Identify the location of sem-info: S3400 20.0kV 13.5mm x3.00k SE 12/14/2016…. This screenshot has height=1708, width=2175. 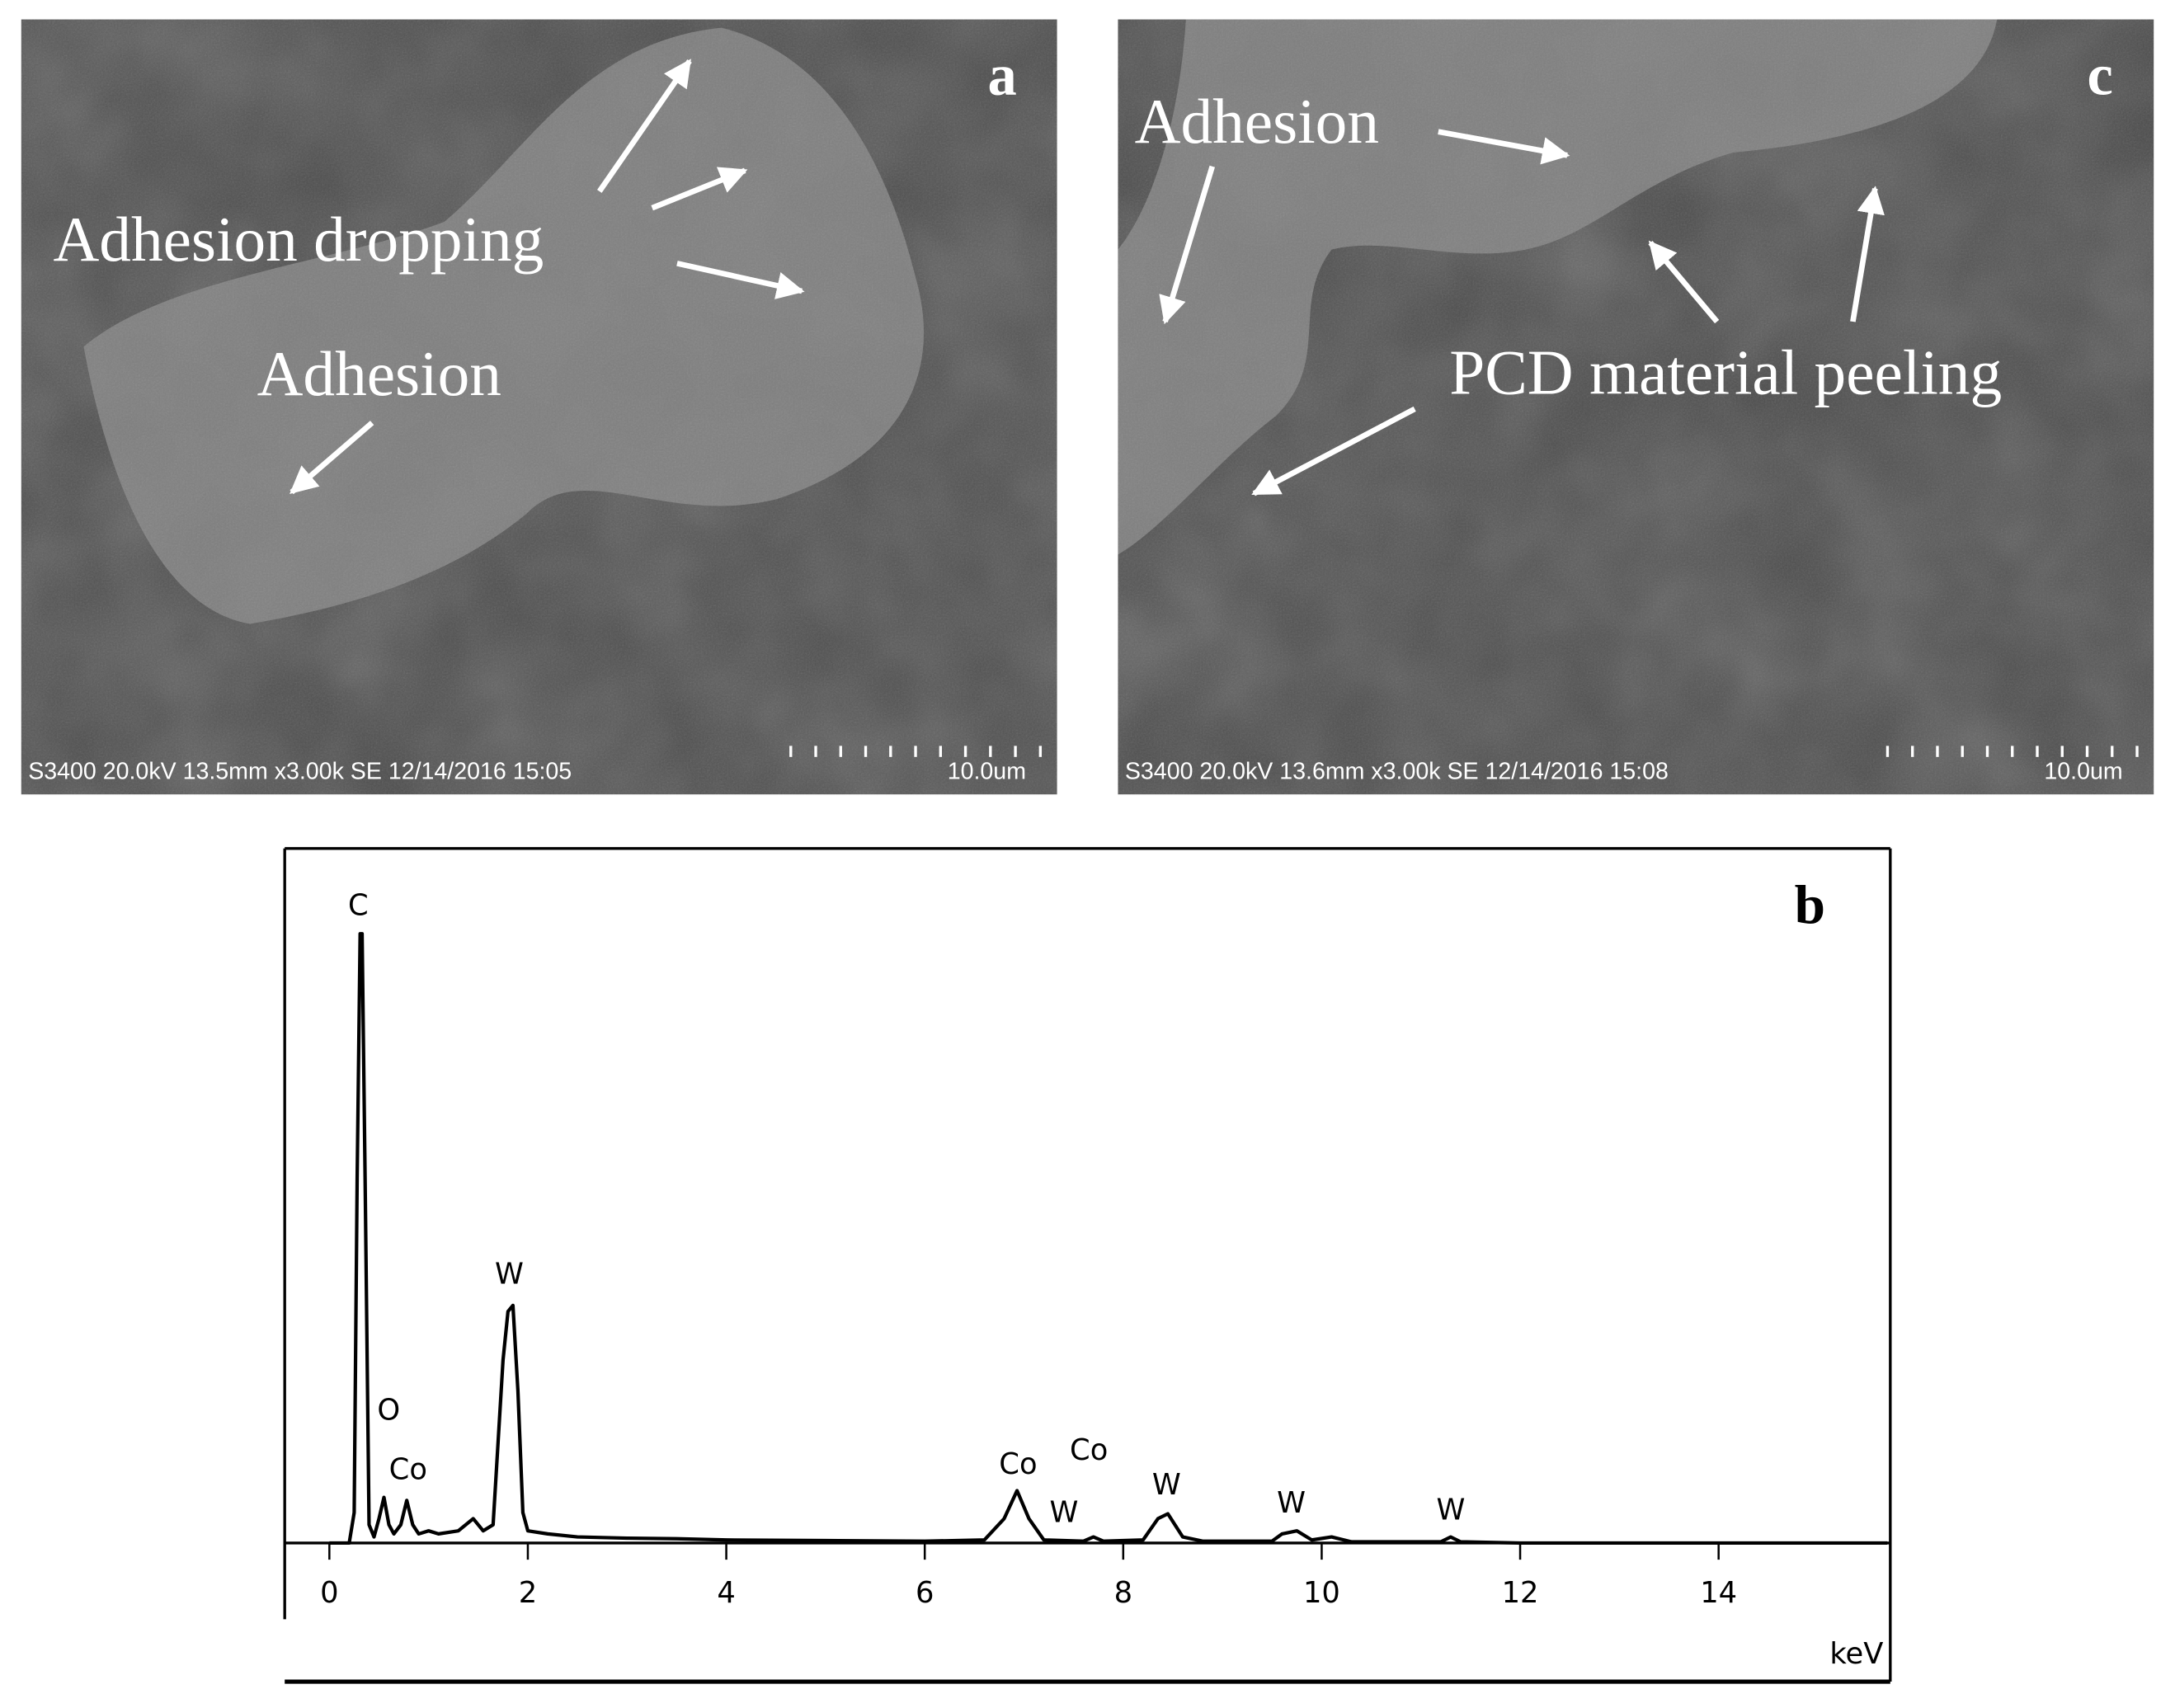
(300, 772).